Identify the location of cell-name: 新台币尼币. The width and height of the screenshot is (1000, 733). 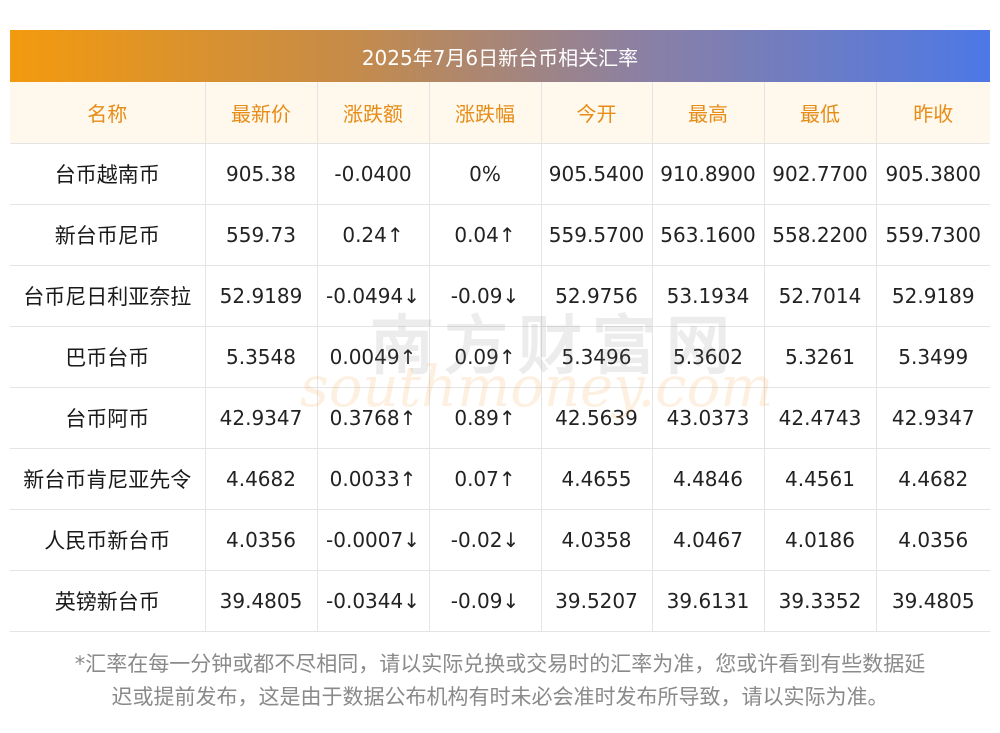
(108, 235).